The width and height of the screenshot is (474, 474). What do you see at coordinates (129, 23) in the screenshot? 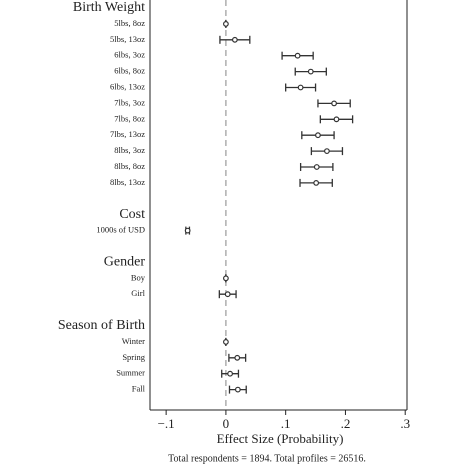
I see `row-label: 5lbs, 8oz` at bounding box center [129, 23].